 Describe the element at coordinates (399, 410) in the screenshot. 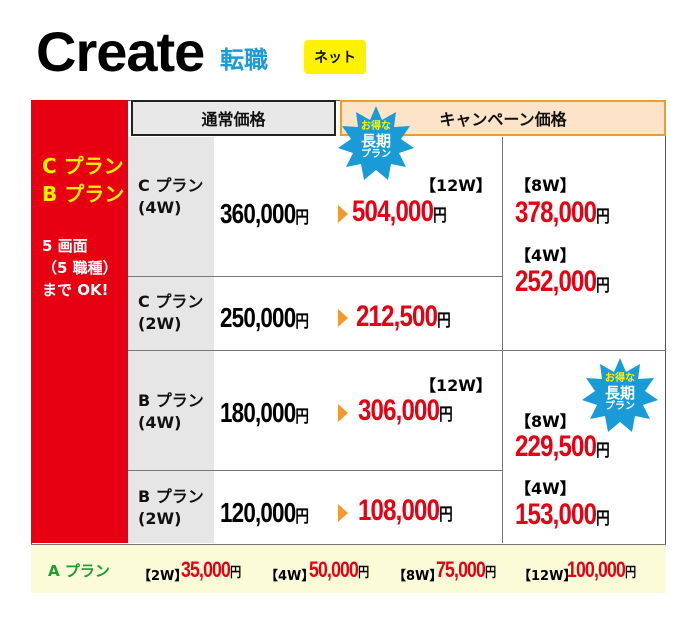

I see `sale-value: 306,000` at that location.